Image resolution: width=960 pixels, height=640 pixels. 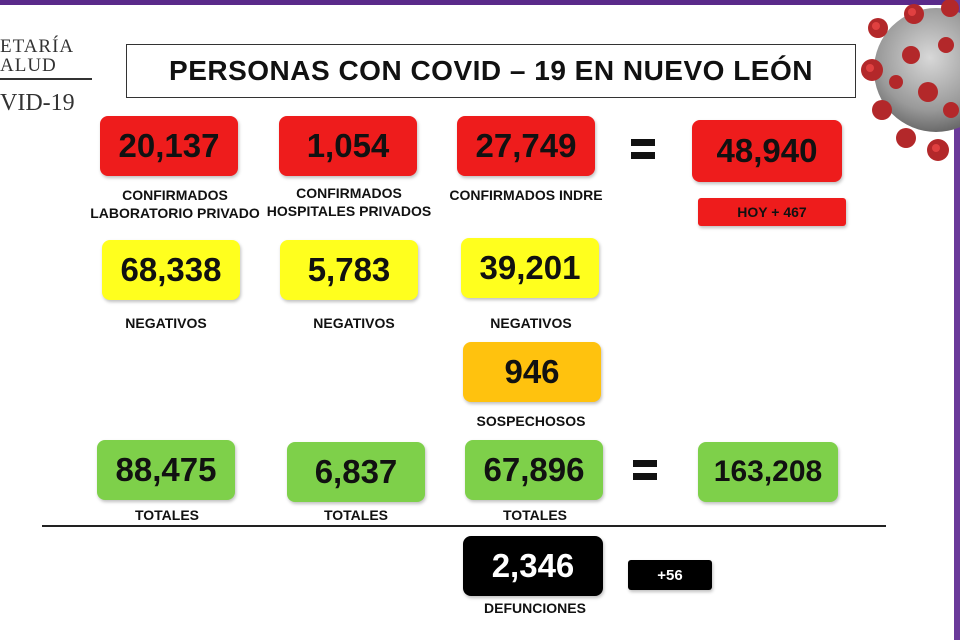 I want to click on confirmed-private-hospitals-box: 1,054, so click(x=348, y=146).